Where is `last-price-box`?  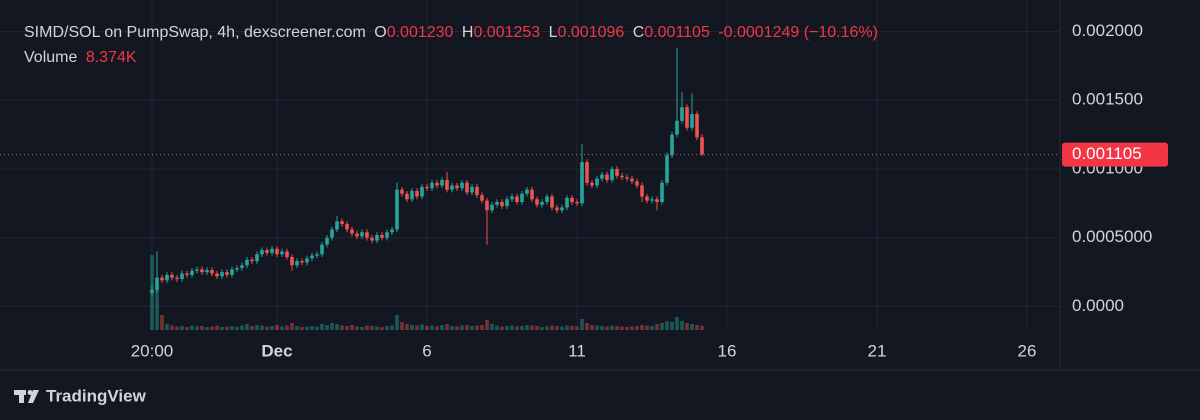 last-price-box is located at coordinates (1115, 154).